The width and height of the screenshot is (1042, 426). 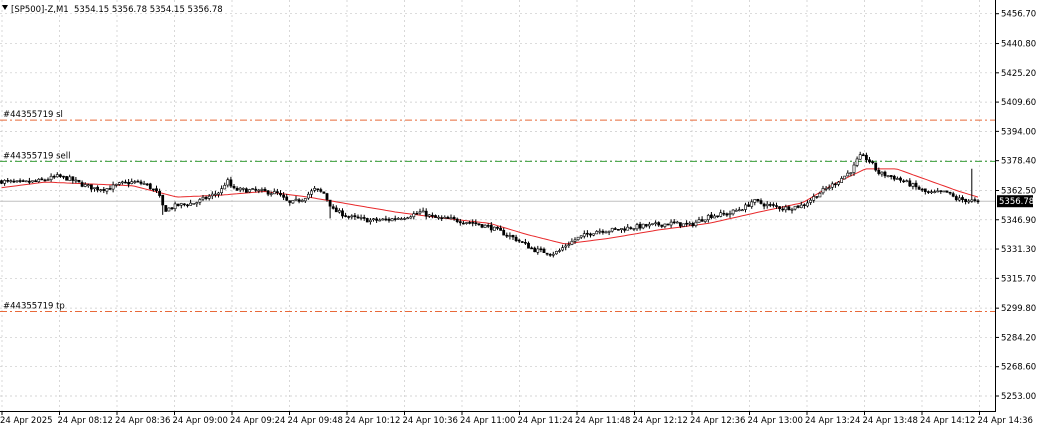 I want to click on y-tick-label: 5253.00, so click(x=1018, y=397).